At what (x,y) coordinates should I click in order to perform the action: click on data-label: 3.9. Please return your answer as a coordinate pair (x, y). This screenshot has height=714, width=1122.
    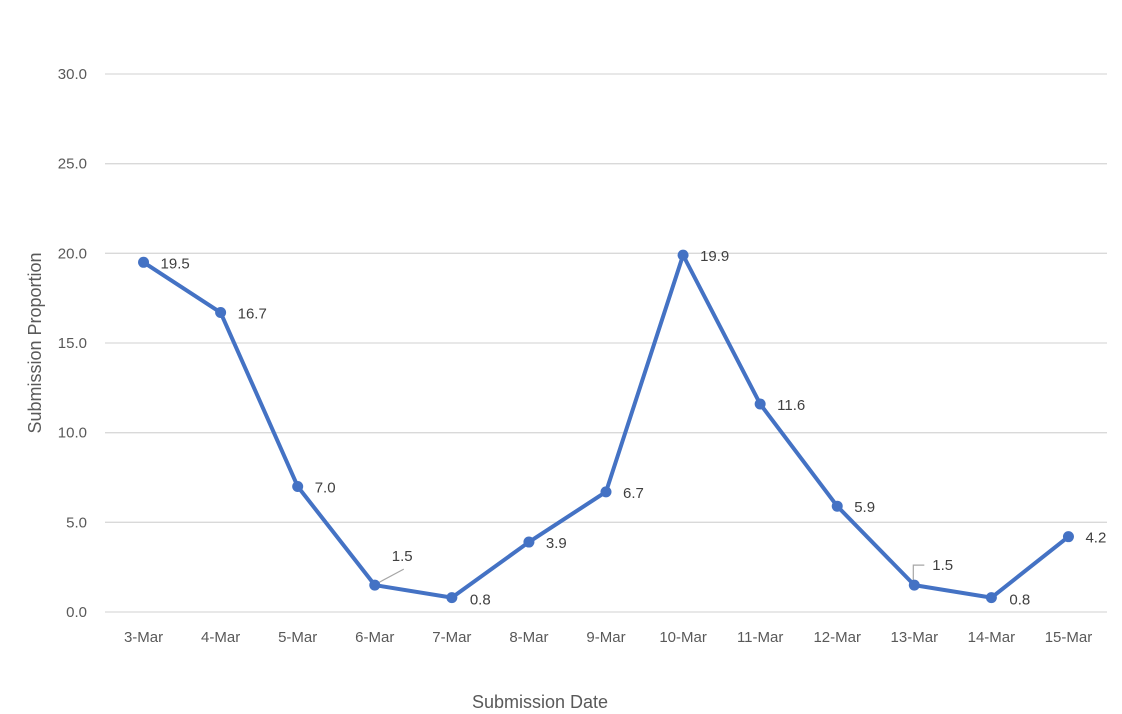
    Looking at the image, I should click on (556, 543).